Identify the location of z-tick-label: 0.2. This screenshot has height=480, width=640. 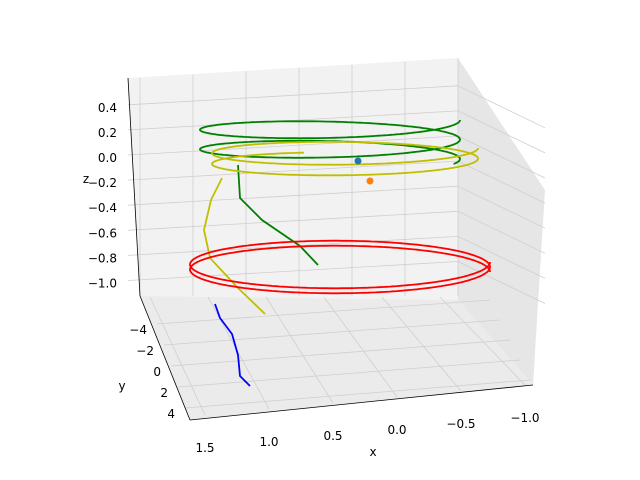
(107, 133).